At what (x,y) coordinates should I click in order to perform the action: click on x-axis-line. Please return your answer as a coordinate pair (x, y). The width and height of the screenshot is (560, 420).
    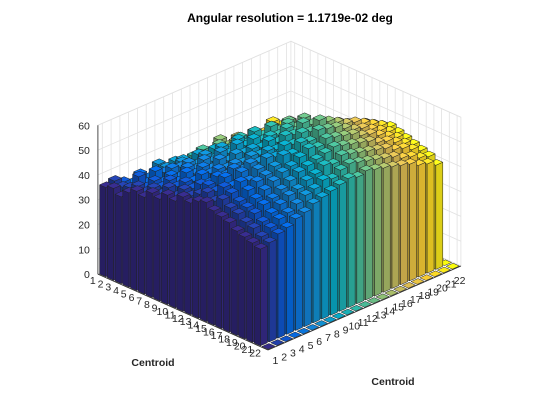
    Looking at the image, I should click on (364, 308).